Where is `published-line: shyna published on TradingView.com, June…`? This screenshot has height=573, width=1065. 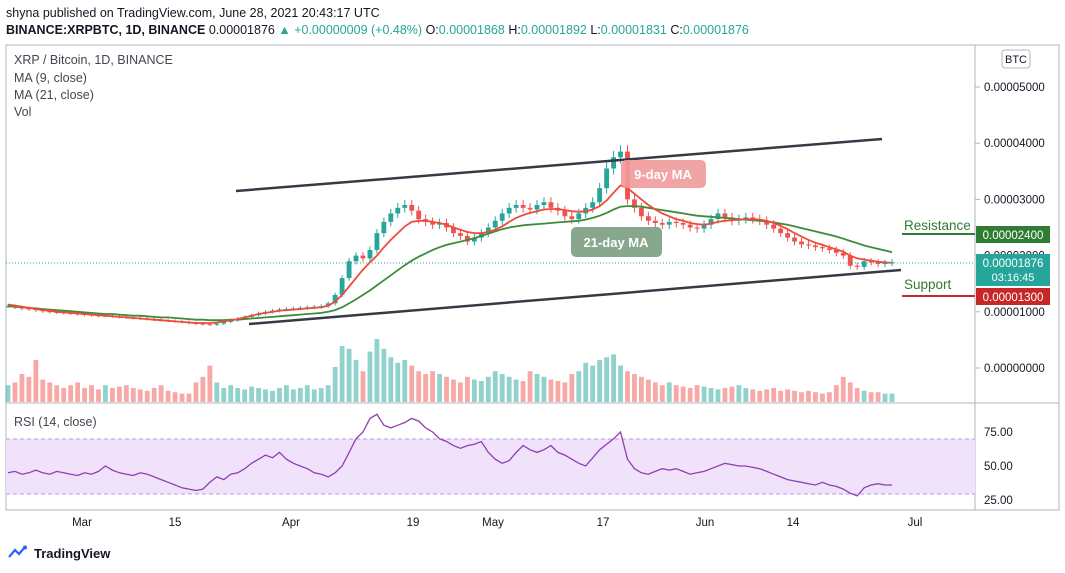
published-line: shyna published on TradingView.com, June… is located at coordinates (193, 13).